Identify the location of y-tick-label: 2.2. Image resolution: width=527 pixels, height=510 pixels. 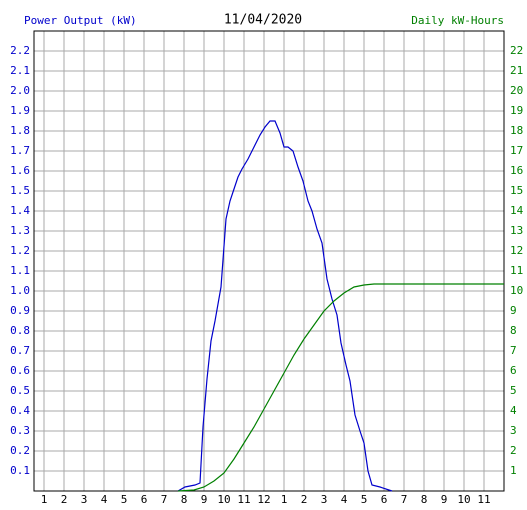
(20, 50).